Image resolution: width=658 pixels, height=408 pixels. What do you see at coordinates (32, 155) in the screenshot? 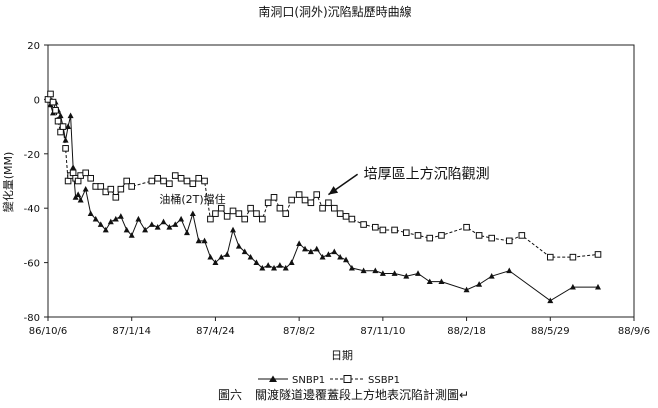
I see `y-tick-label: -20` at bounding box center [32, 155].